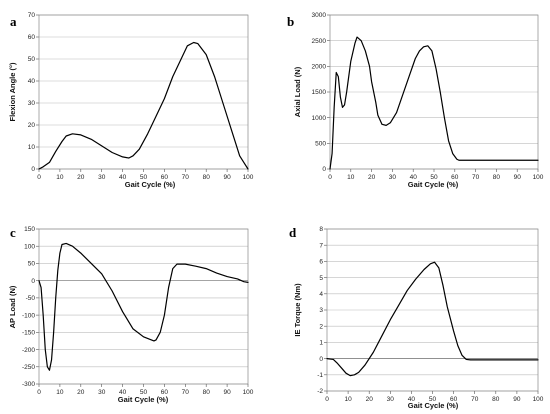 The width and height of the screenshot is (550, 414). What do you see at coordinates (33, 169) in the screenshot?
I see `panel-a-ytick-label: 0` at bounding box center [33, 169].